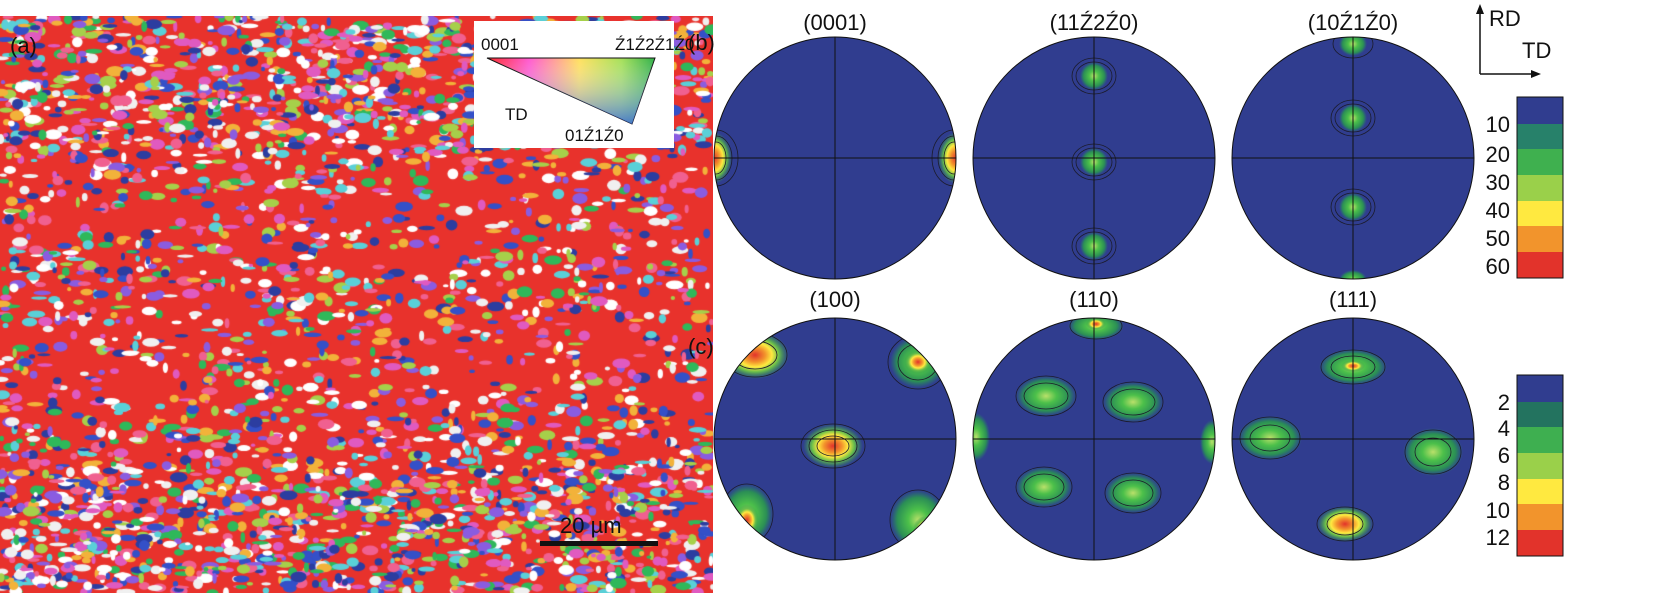 This screenshot has width=1654, height=598. What do you see at coordinates (591, 525) in the screenshot?
I see `scale-bar-label: 20 µm` at bounding box center [591, 525].